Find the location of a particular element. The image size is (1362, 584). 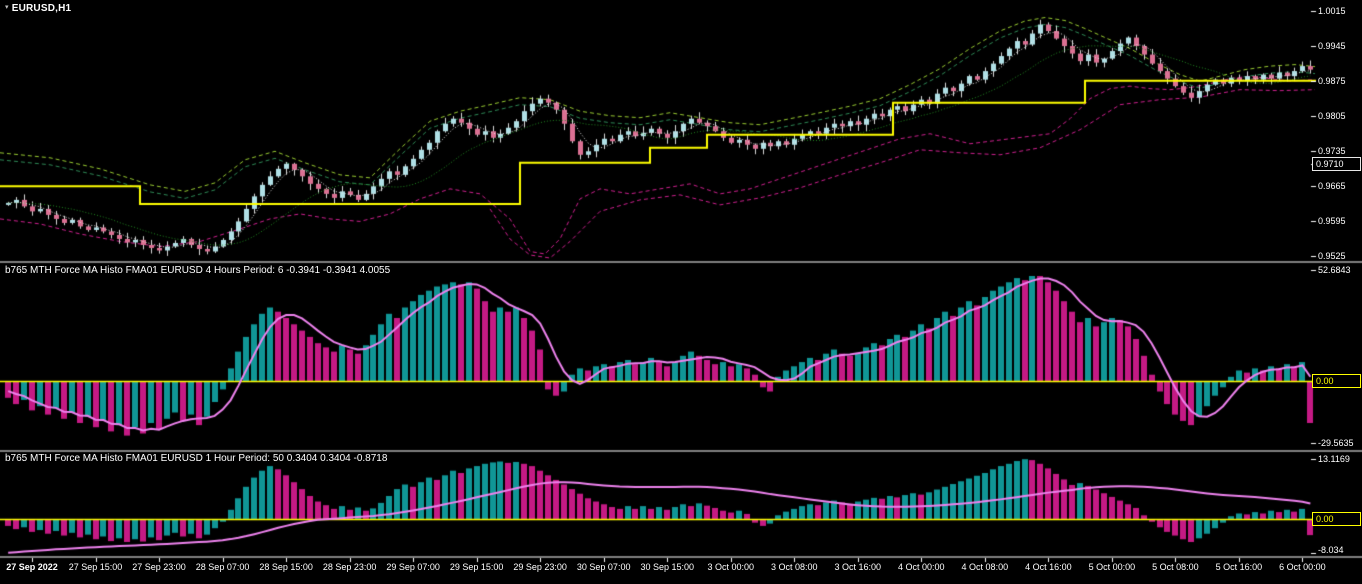

time-axis-label: 29 Sep 15:00 is located at coordinates (476, 567).